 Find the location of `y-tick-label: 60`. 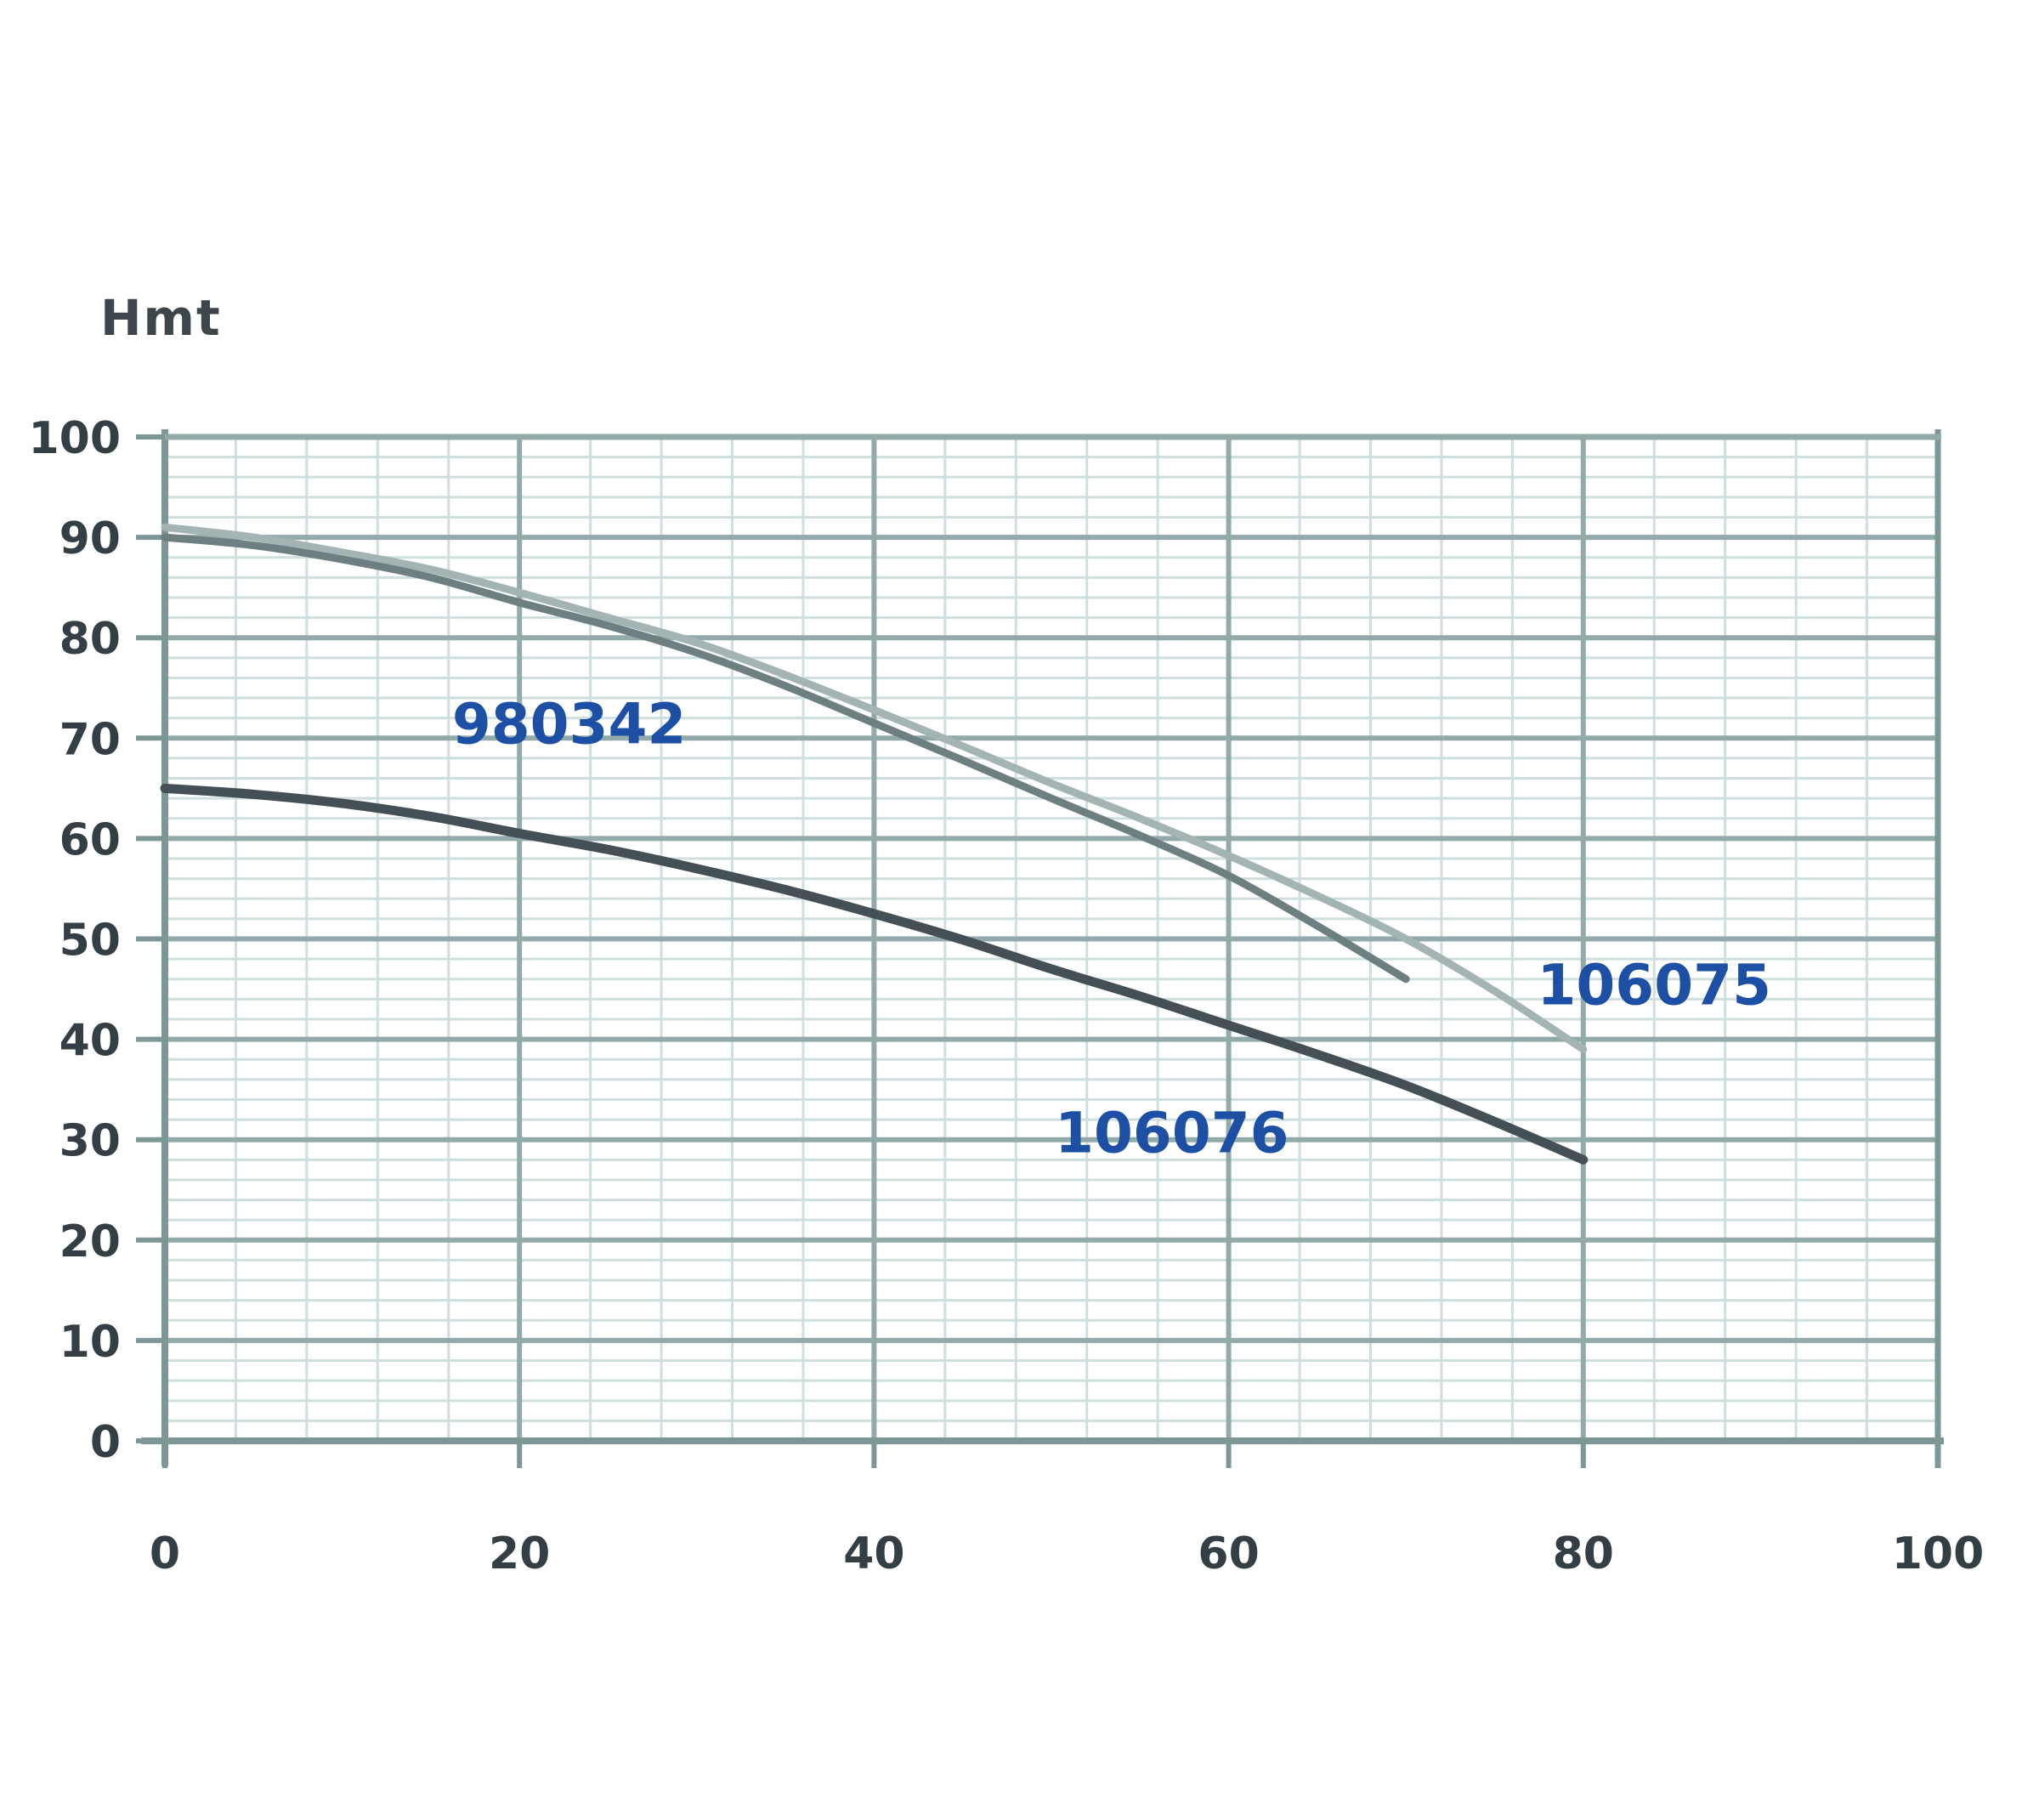

y-tick-label: 60 is located at coordinates (90, 839).